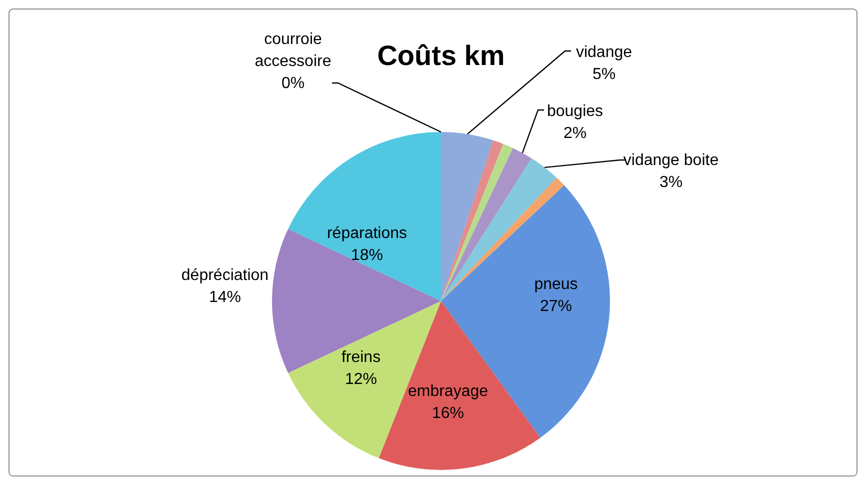  I want to click on data-label: 18%, so click(367, 255).